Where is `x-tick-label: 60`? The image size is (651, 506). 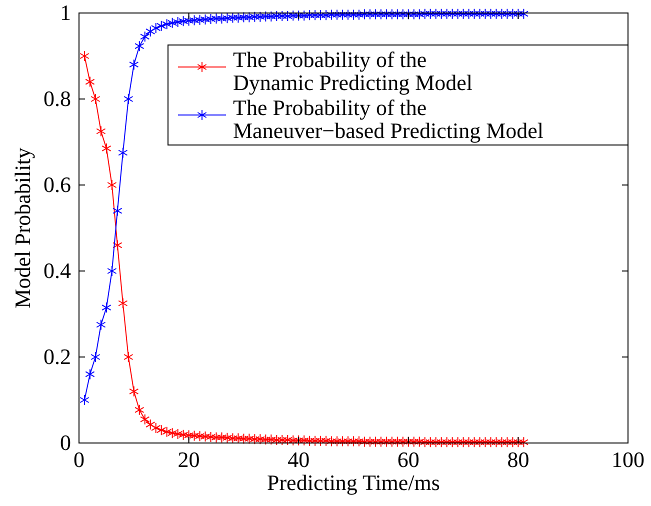 x-tick-label: 60 is located at coordinates (408, 459).